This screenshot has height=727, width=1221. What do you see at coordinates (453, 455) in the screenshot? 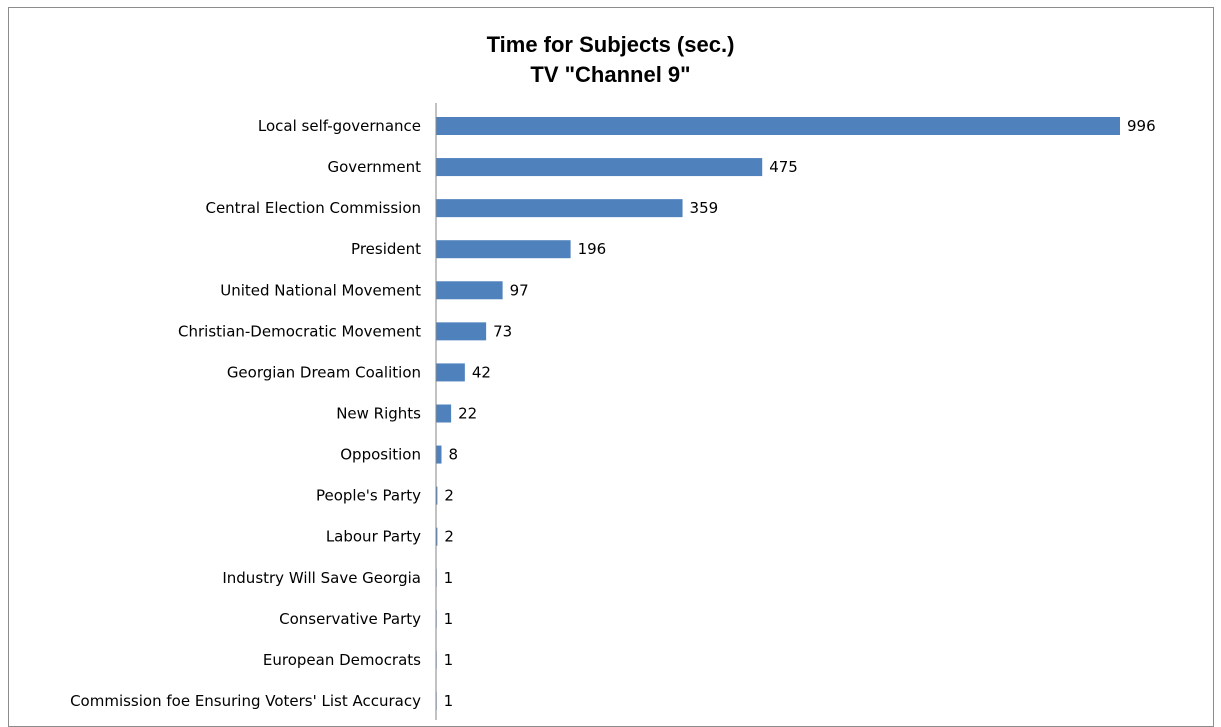
I see `data-label: 8` at bounding box center [453, 455].